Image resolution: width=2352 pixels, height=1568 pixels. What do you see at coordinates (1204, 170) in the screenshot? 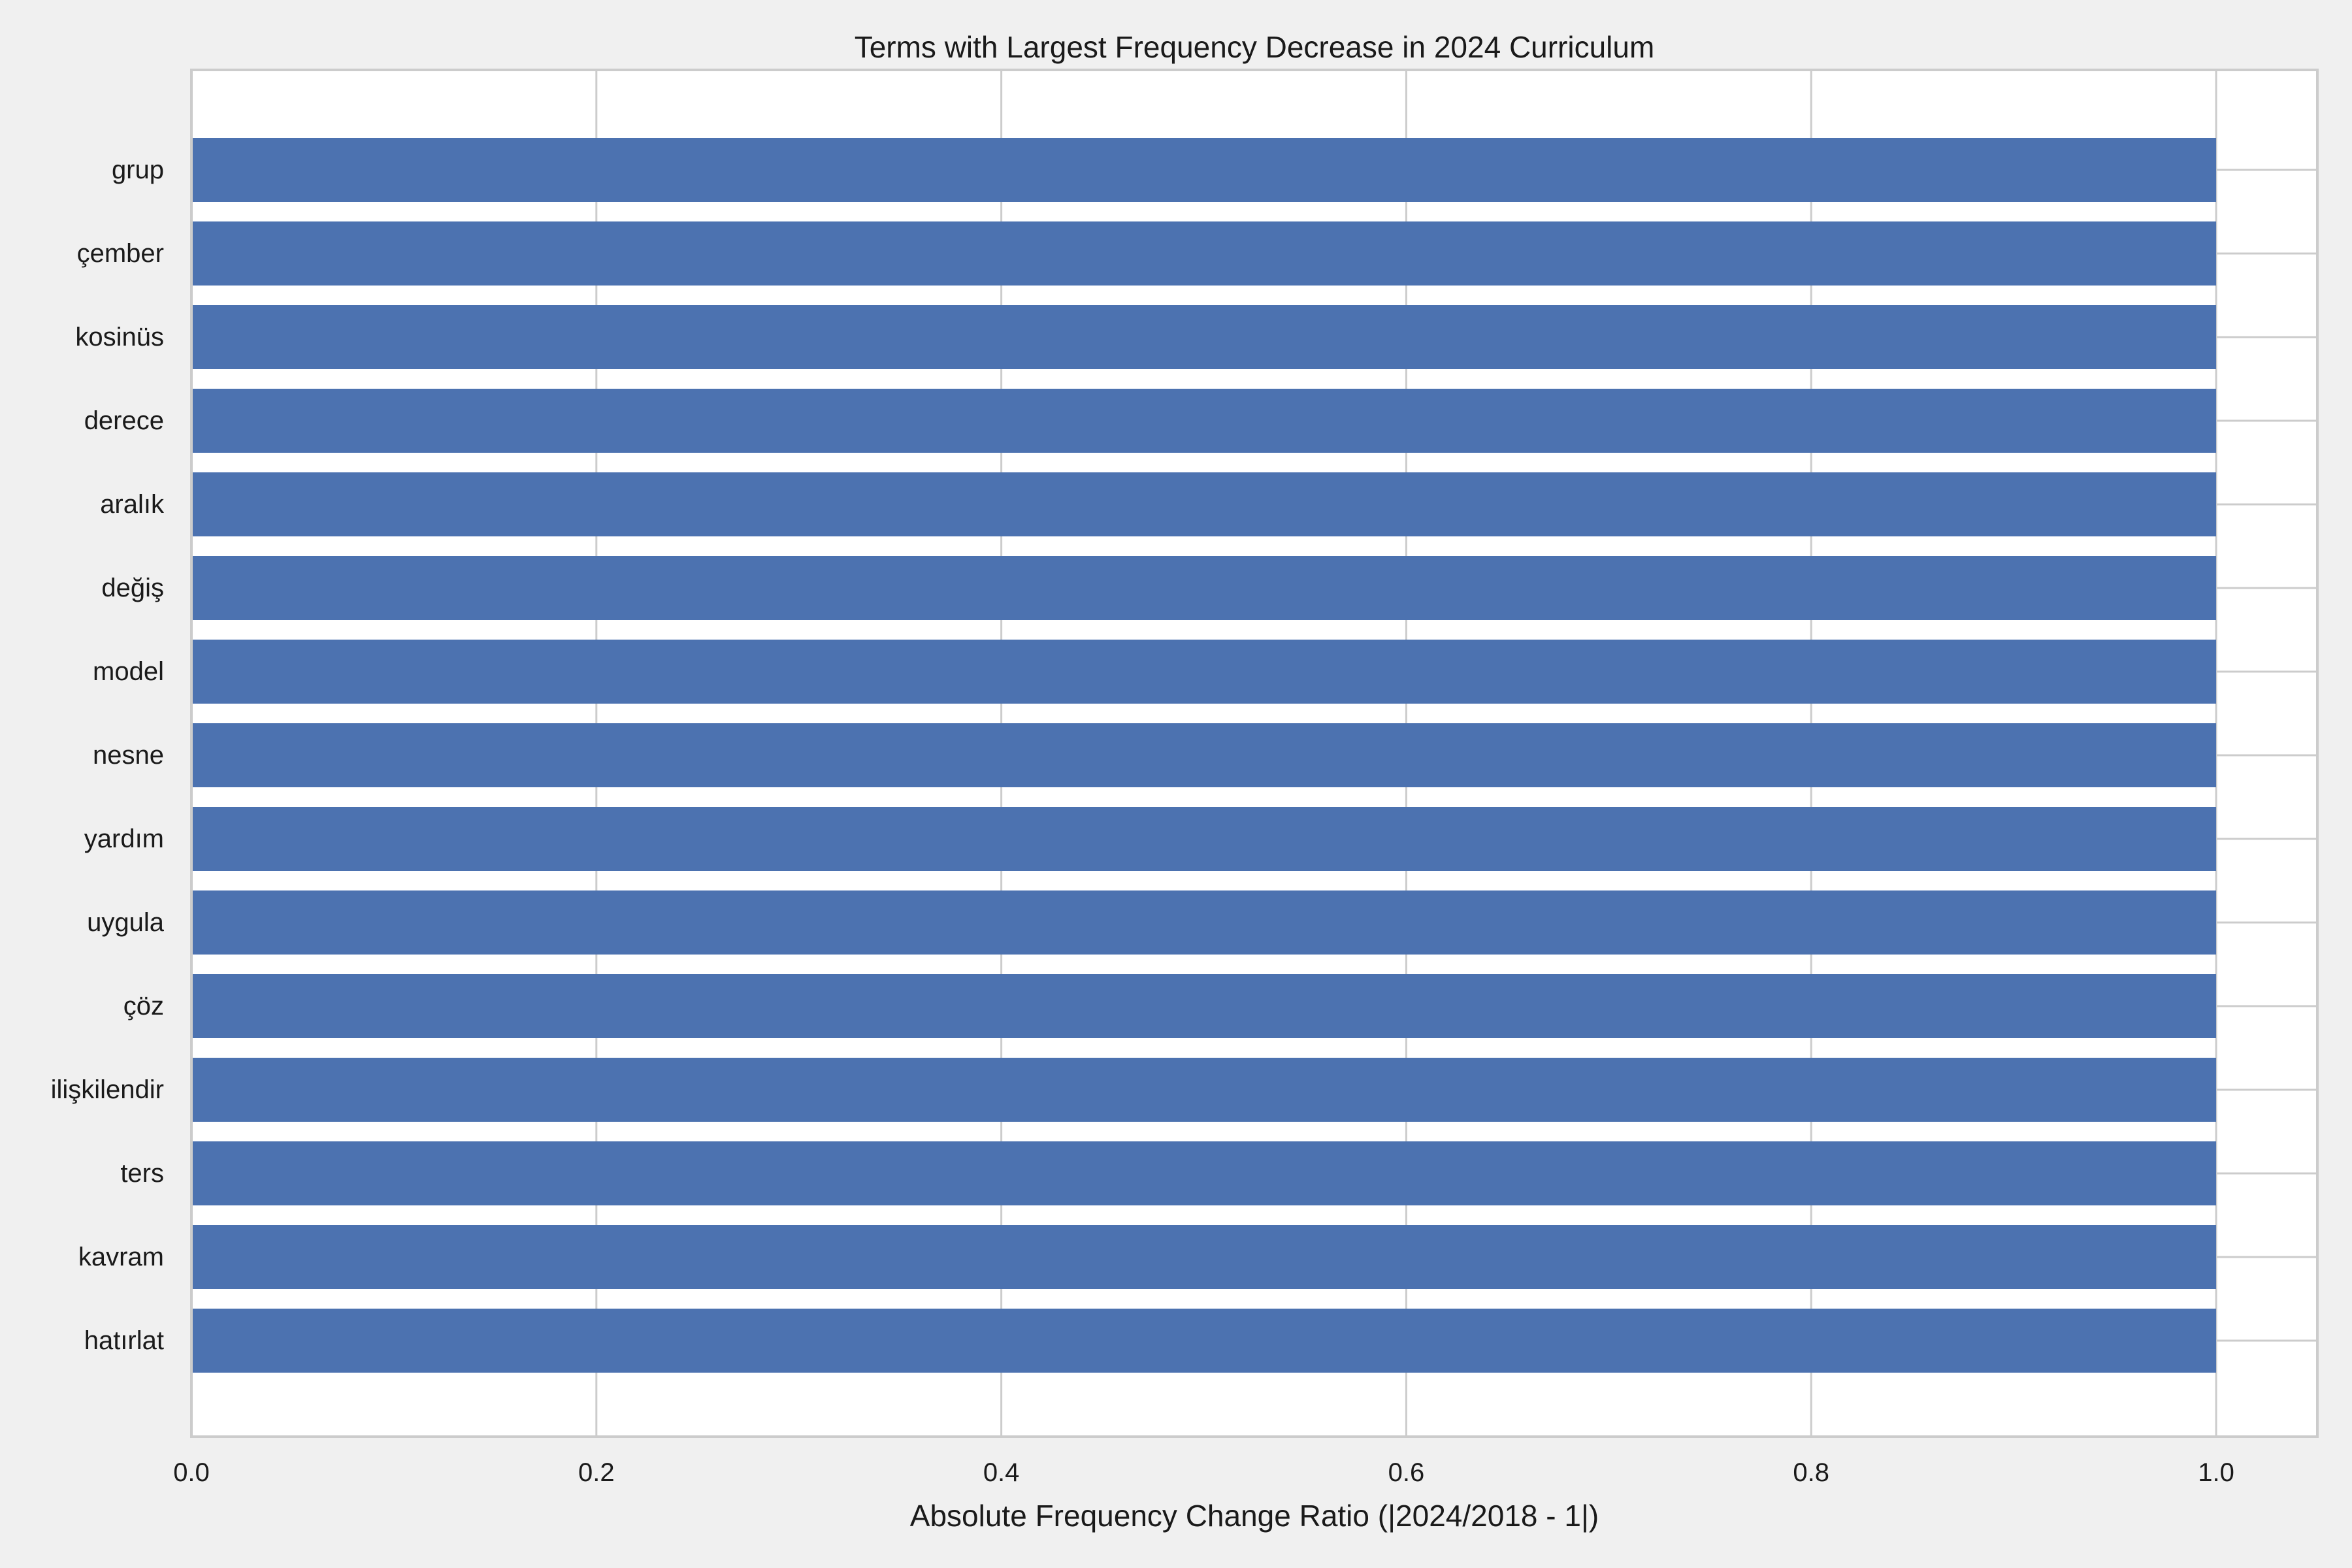
I see `bar-grup` at bounding box center [1204, 170].